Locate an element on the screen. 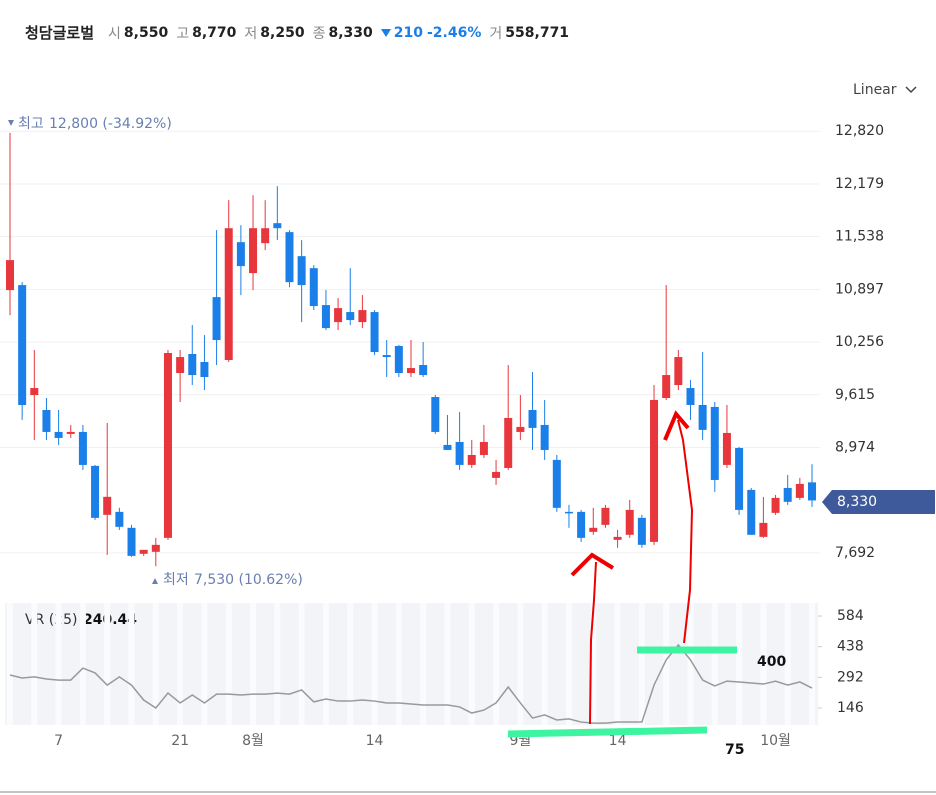 This screenshot has height=795, width=936. x-tick-label: 10월 is located at coordinates (775, 741).